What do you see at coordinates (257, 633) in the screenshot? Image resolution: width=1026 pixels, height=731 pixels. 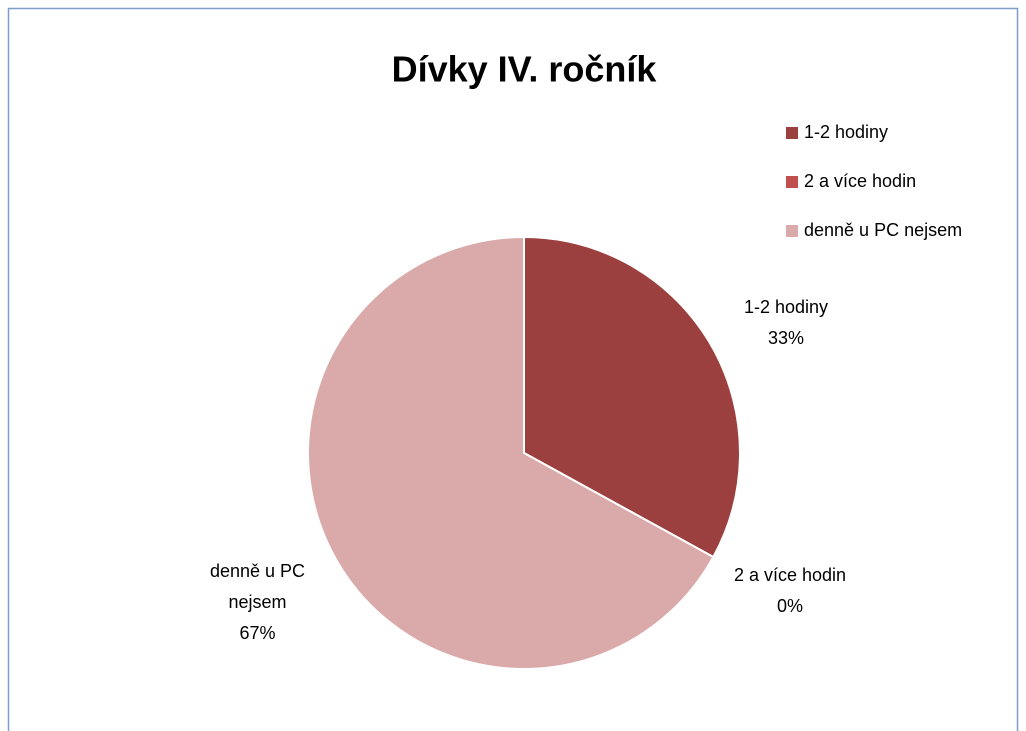 I see `data-label-value: 67%` at bounding box center [257, 633].